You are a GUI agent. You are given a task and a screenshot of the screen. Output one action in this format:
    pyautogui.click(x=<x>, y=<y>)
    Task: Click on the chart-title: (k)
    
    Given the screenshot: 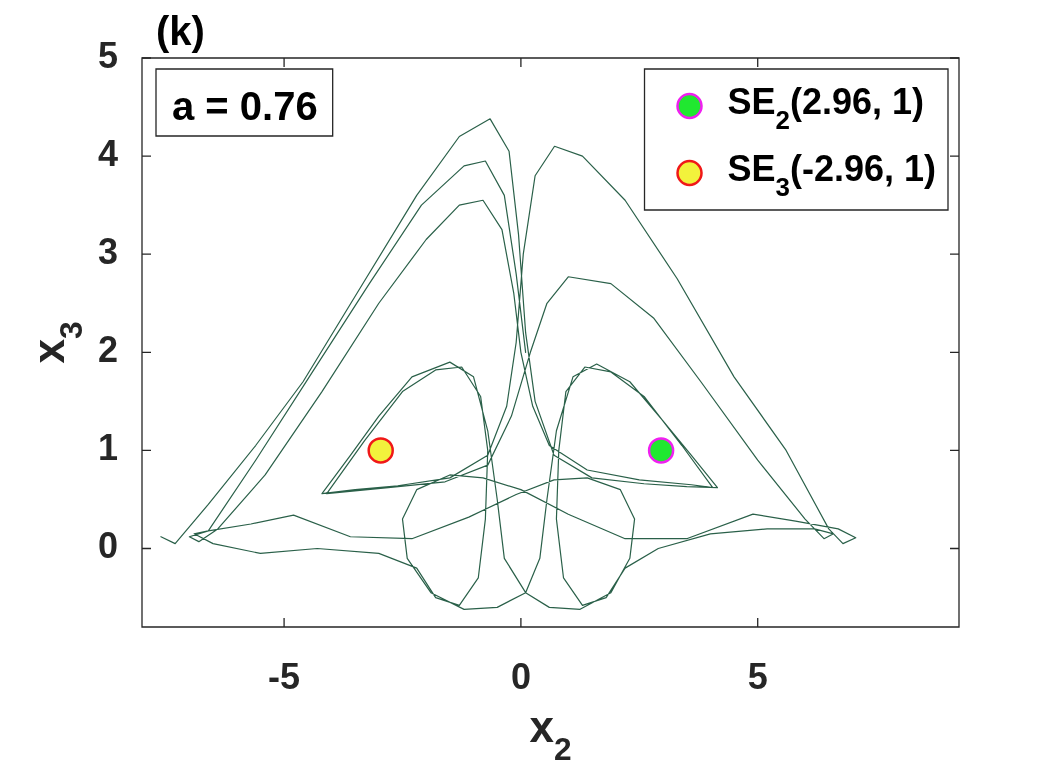 What is the action you would take?
    pyautogui.click(x=180, y=31)
    